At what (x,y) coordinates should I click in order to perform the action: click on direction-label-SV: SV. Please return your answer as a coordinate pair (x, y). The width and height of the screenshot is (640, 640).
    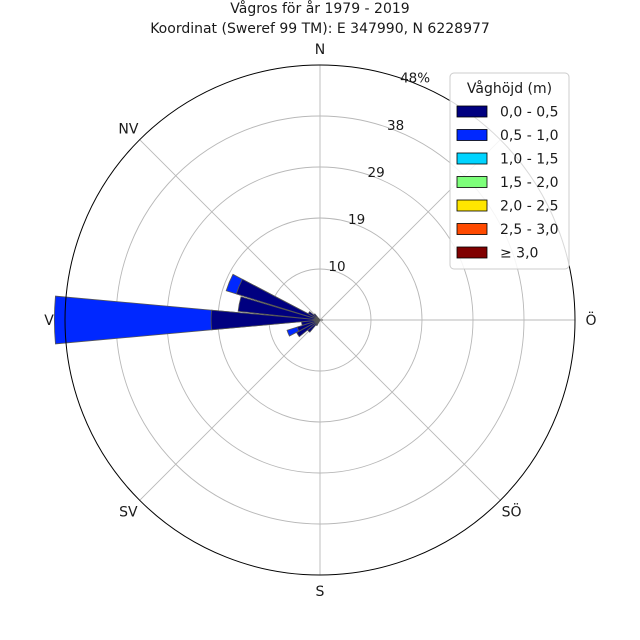
    Looking at the image, I should click on (128, 513).